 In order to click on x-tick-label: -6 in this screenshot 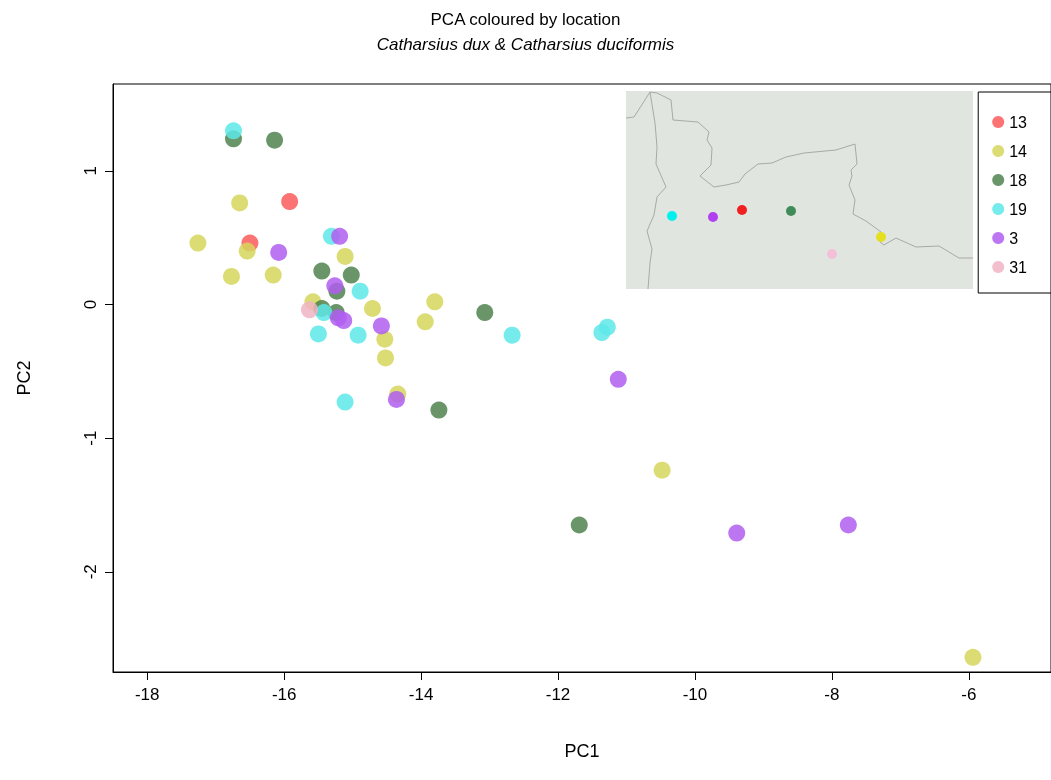, I will do `click(969, 694)`.